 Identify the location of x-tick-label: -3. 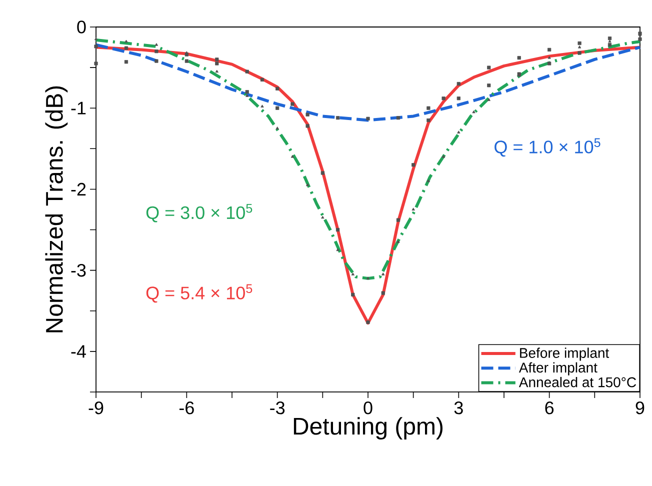
(277, 408).